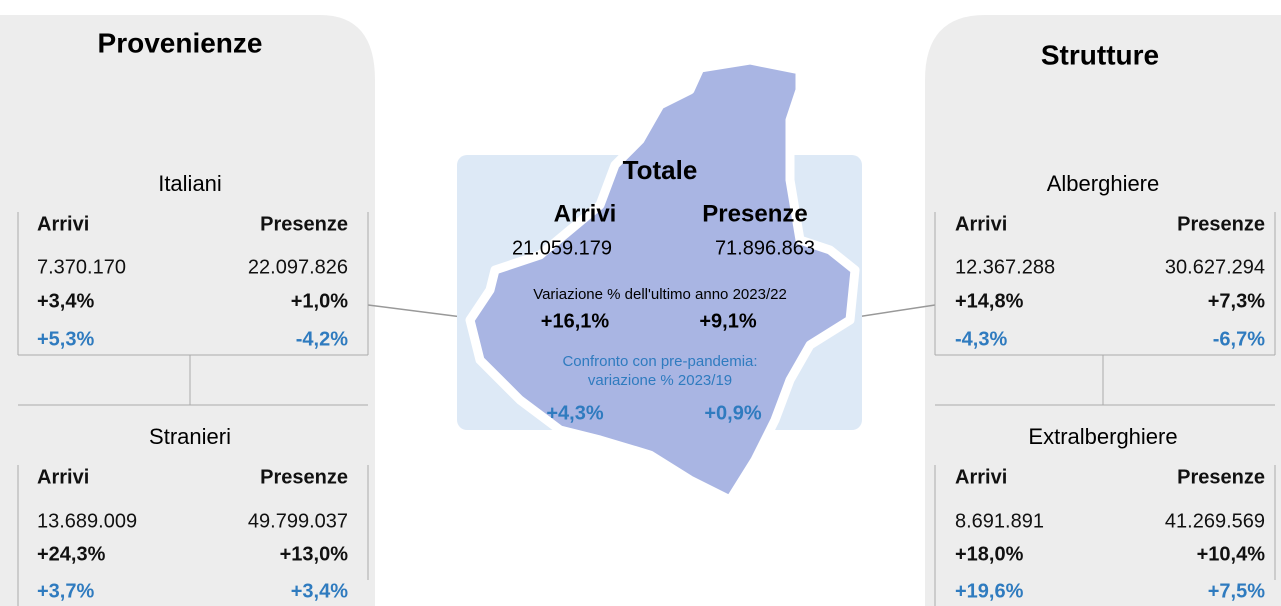 The height and width of the screenshot is (606, 1281). Describe the element at coordinates (314, 554) in the screenshot. I see `change: +13,0%` at that location.